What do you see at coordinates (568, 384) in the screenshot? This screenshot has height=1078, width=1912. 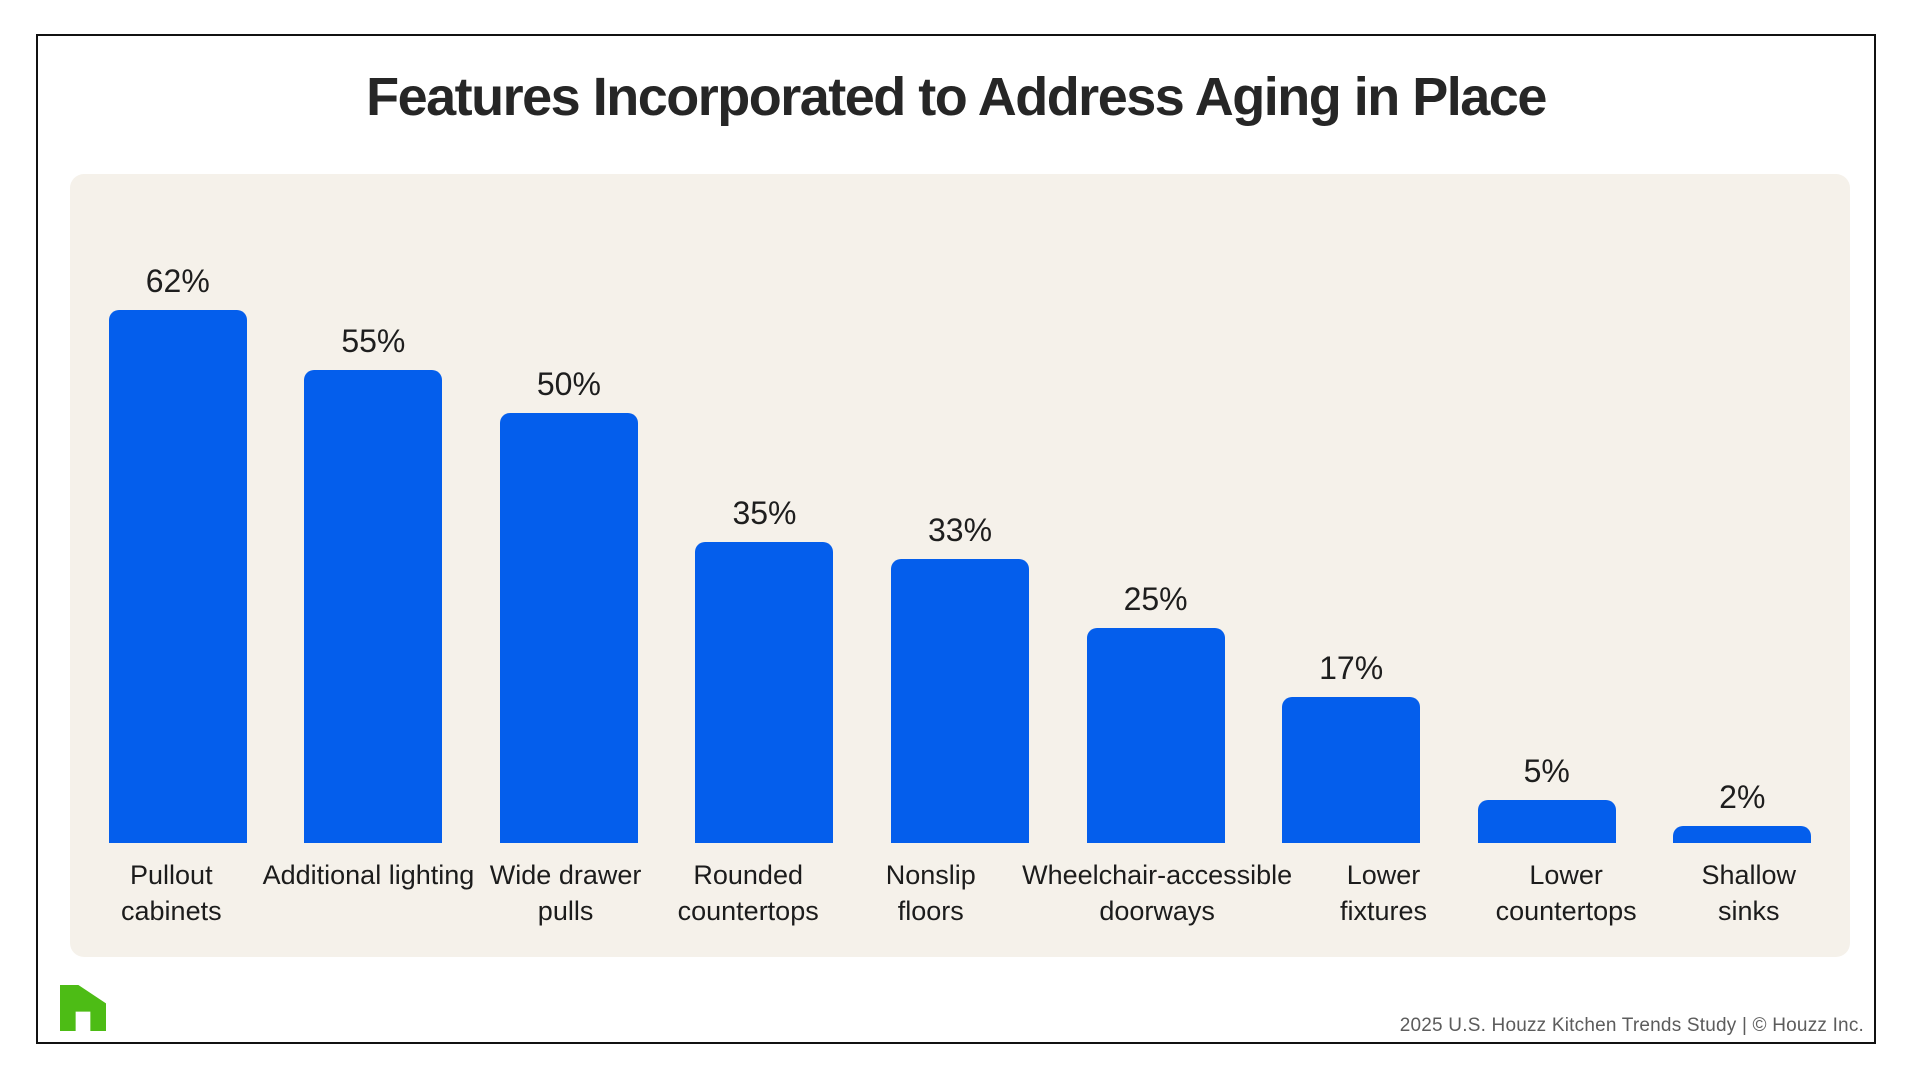 I see `bar-value-label: 50%` at bounding box center [568, 384].